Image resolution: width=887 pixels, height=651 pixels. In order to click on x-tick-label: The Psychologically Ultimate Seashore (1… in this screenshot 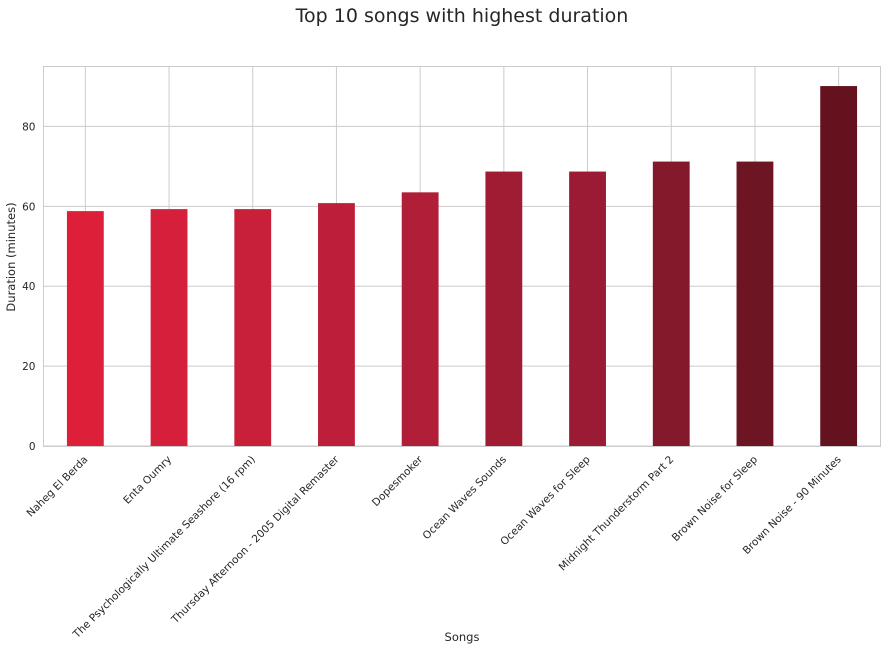, I will do `click(164, 548)`.